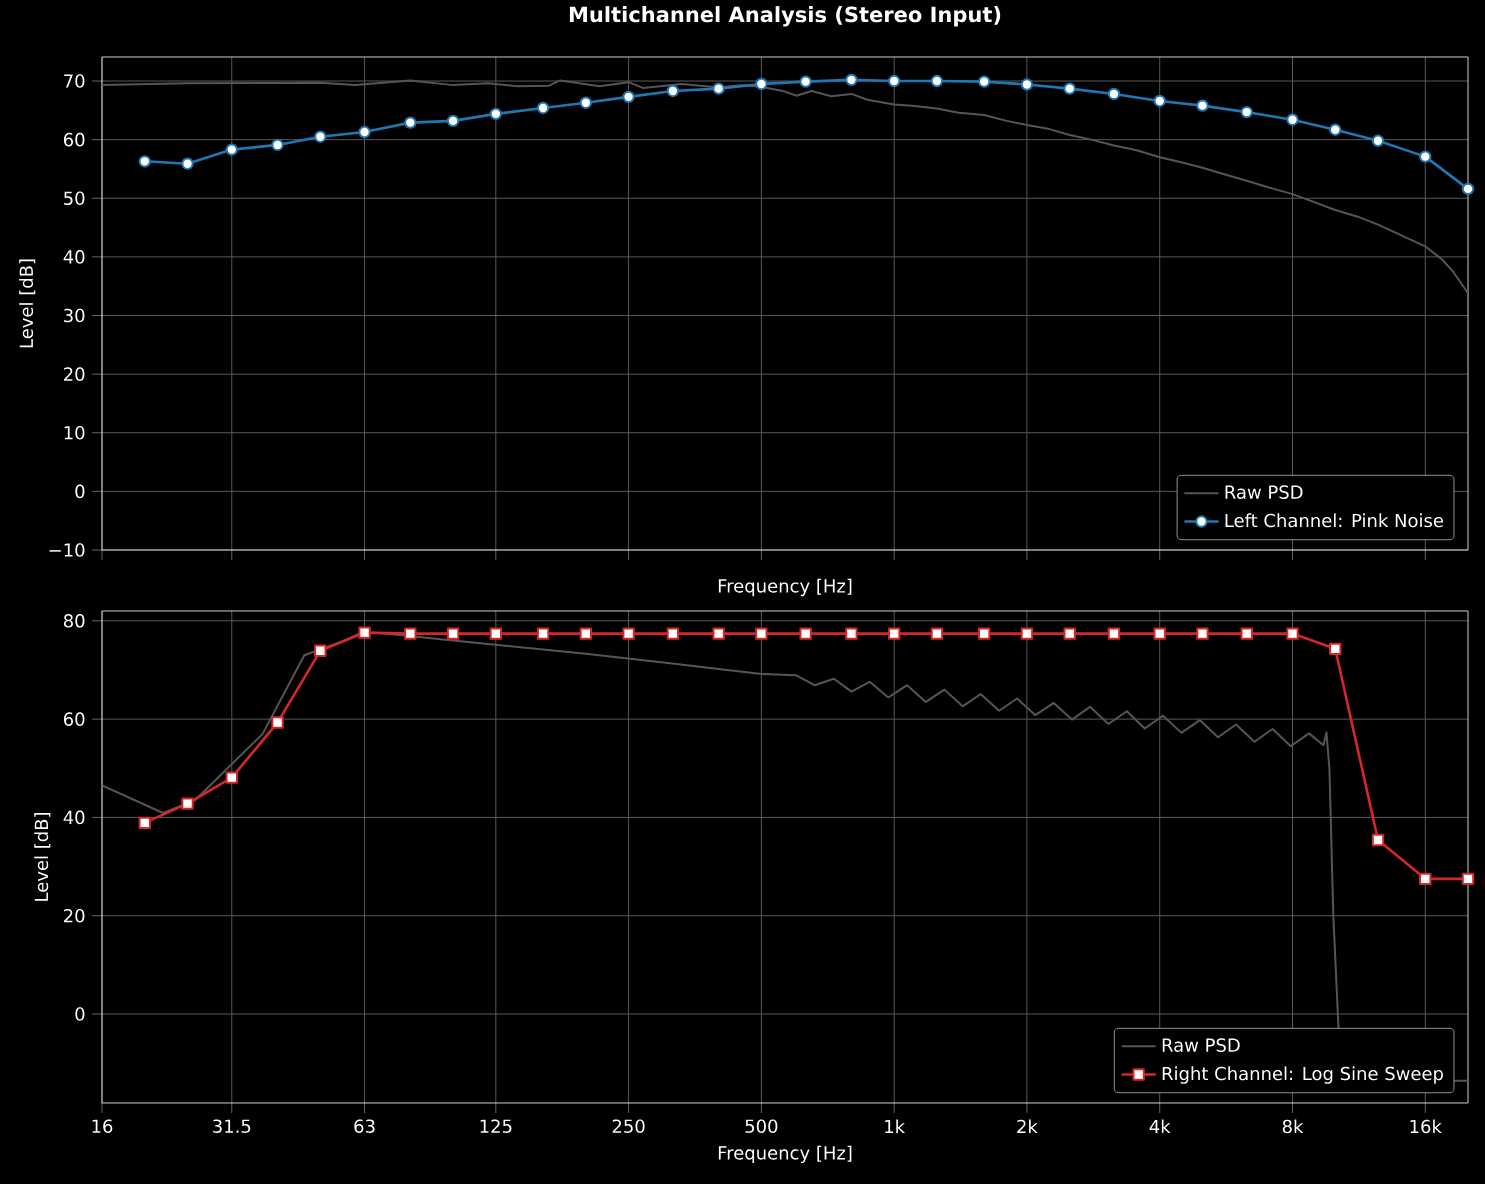 The image size is (1485, 1184). I want to click on x-tick-label: 63, so click(364, 1126).